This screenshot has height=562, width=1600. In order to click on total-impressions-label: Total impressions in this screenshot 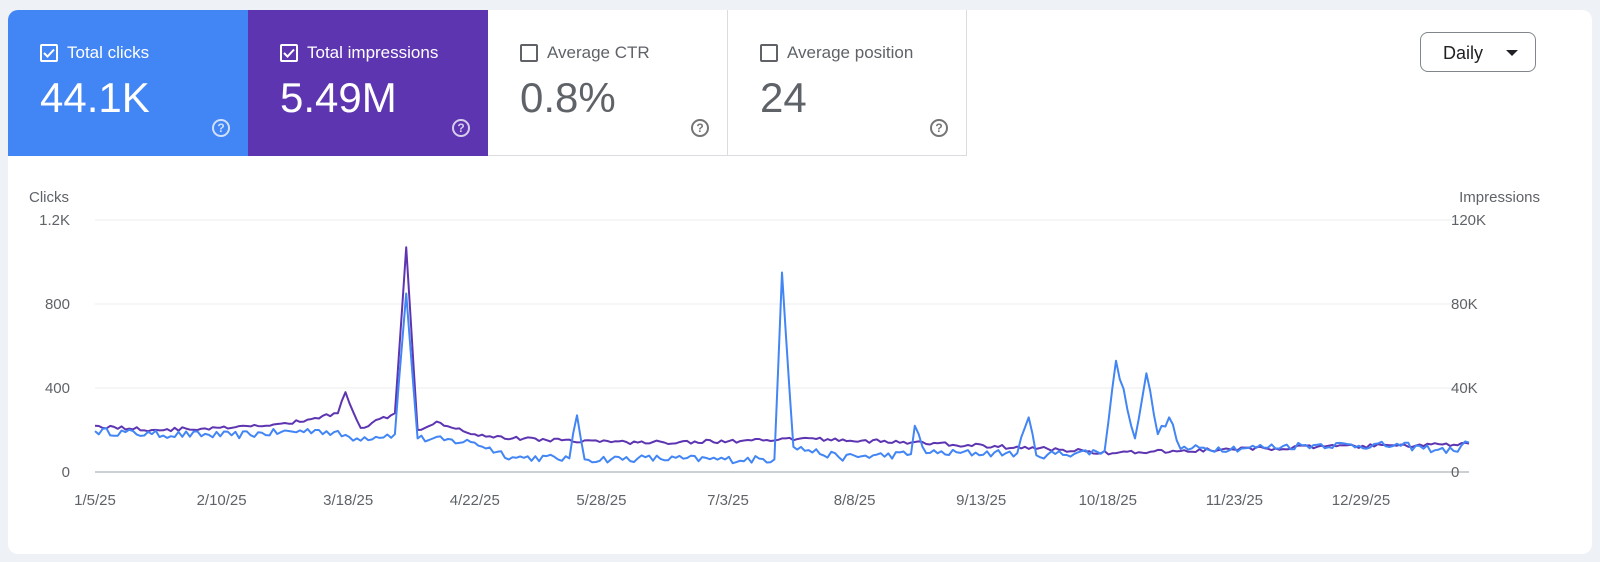, I will do `click(373, 52)`.